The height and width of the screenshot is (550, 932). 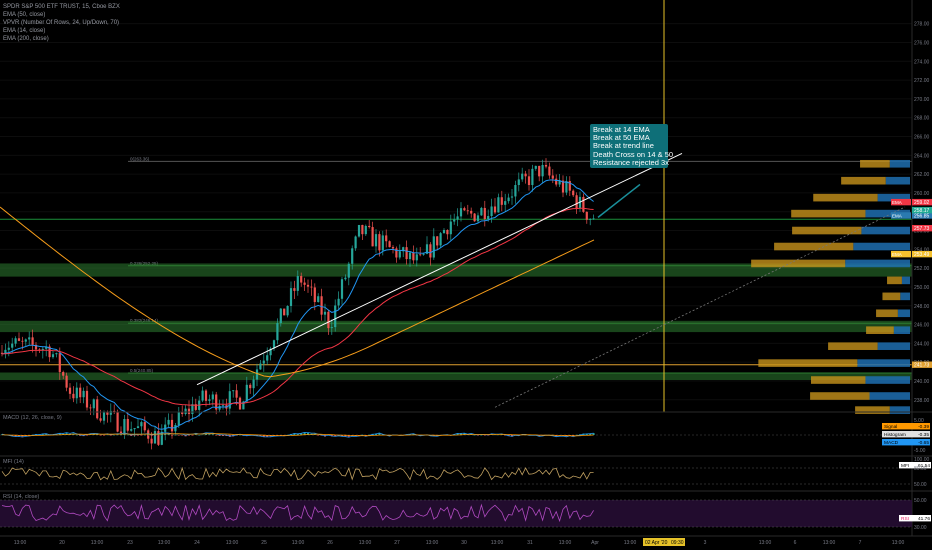 I want to click on support-zone, so click(x=456, y=326).